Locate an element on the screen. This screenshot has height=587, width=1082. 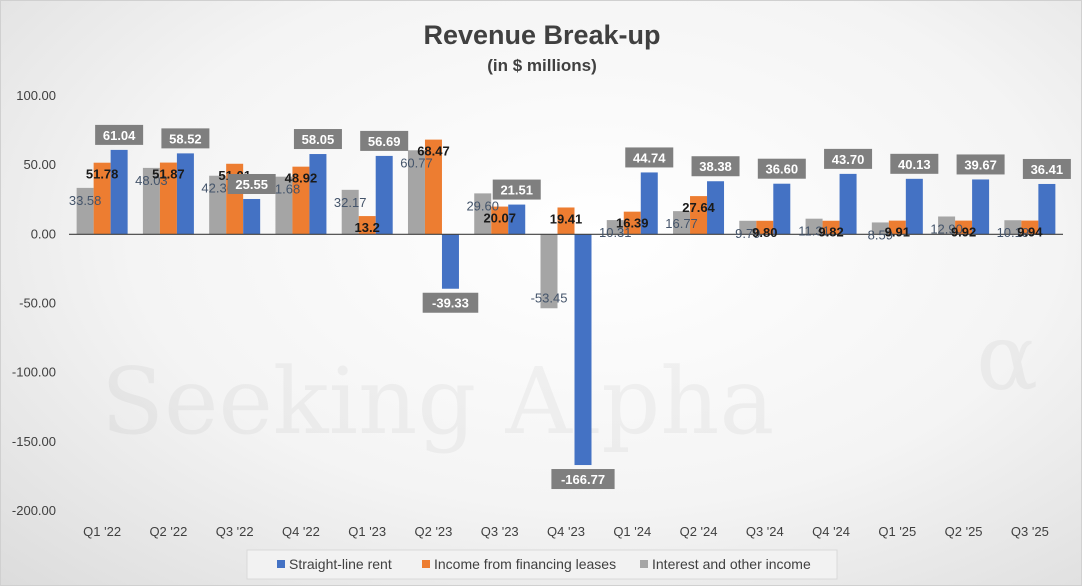
x-tick-label: Q2 '22 is located at coordinates (168, 531).